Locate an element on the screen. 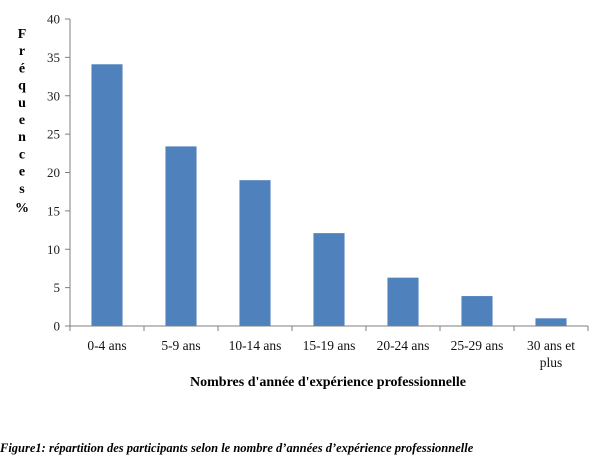 This screenshot has height=463, width=600. x-tick-label: 10-14 ans is located at coordinates (255, 345).